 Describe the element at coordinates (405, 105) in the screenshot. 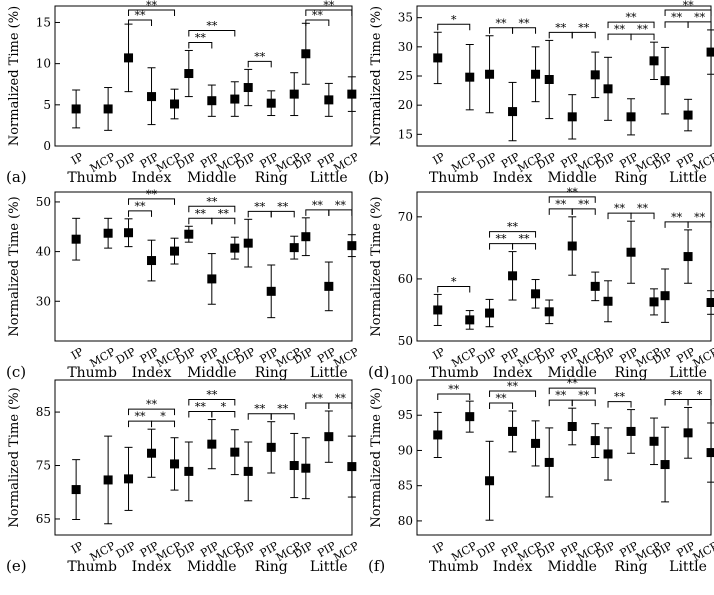

I see `y-tick-label: 20` at that location.